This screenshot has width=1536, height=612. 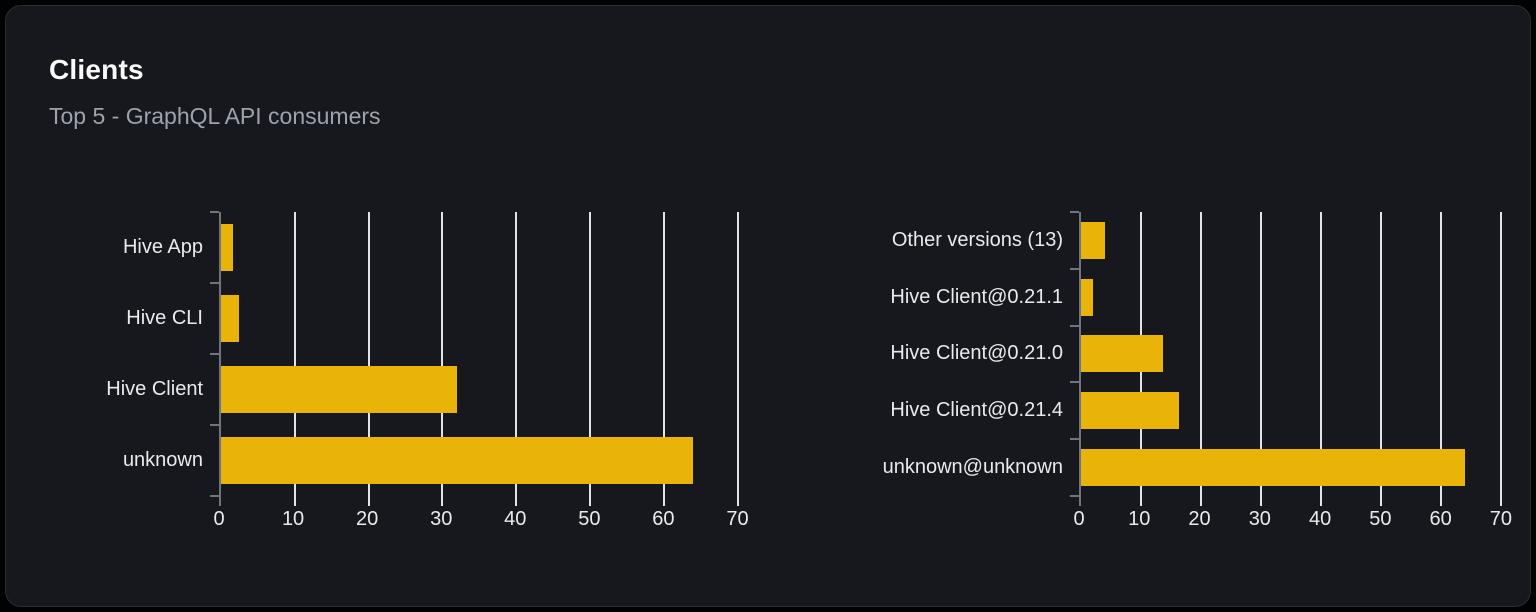 I want to click on card-title: Clients, so click(x=96, y=69).